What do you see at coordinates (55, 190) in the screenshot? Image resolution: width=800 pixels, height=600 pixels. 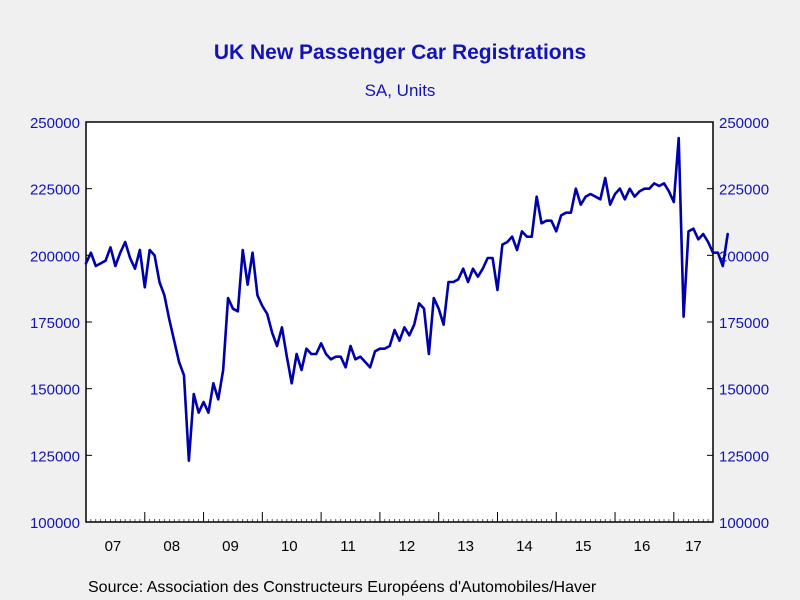 I see `left-y-tick-label: 225000` at bounding box center [55, 190].